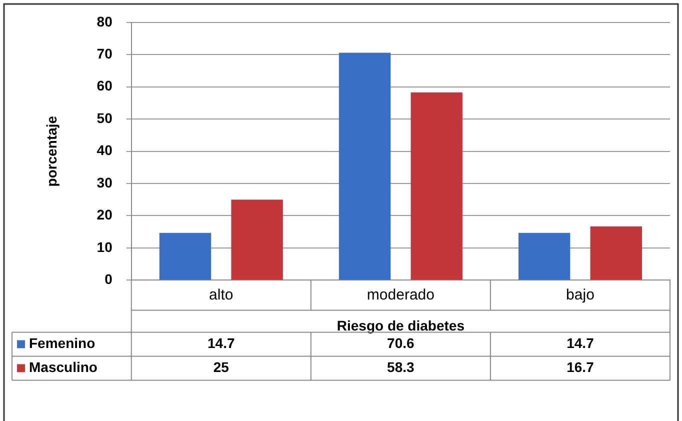  Describe the element at coordinates (104, 214) in the screenshot. I see `y-tick-label: 20` at that location.